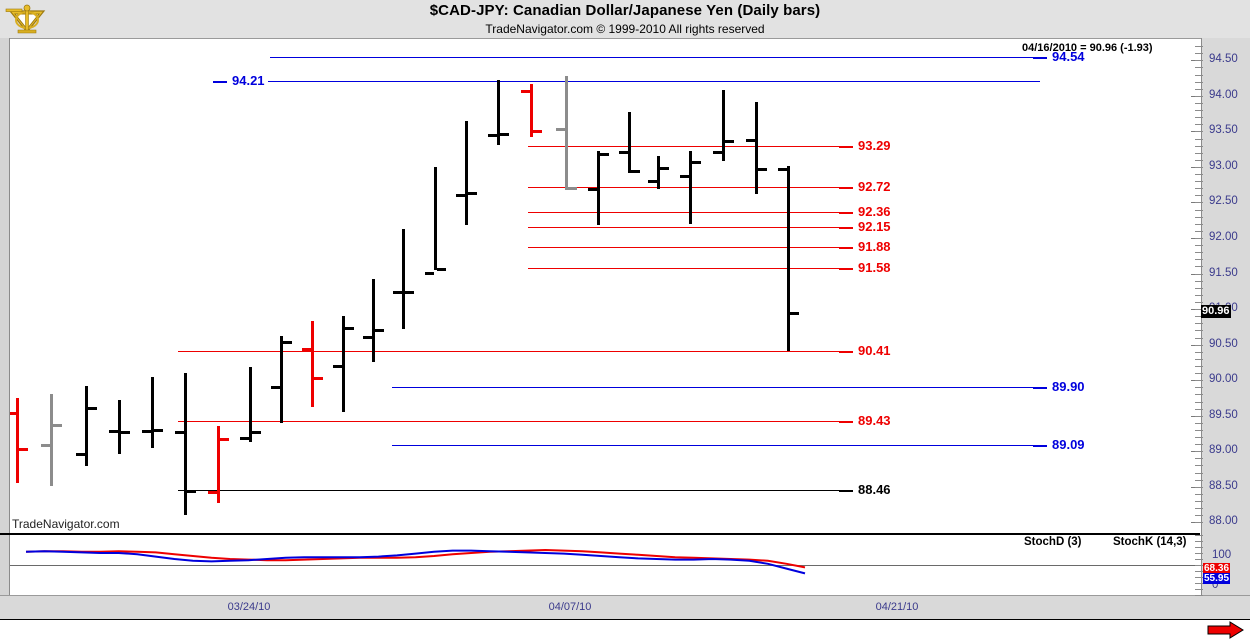 This screenshot has width=1250, height=643. I want to click on scroll-right-arrow-icon, so click(1226, 630).